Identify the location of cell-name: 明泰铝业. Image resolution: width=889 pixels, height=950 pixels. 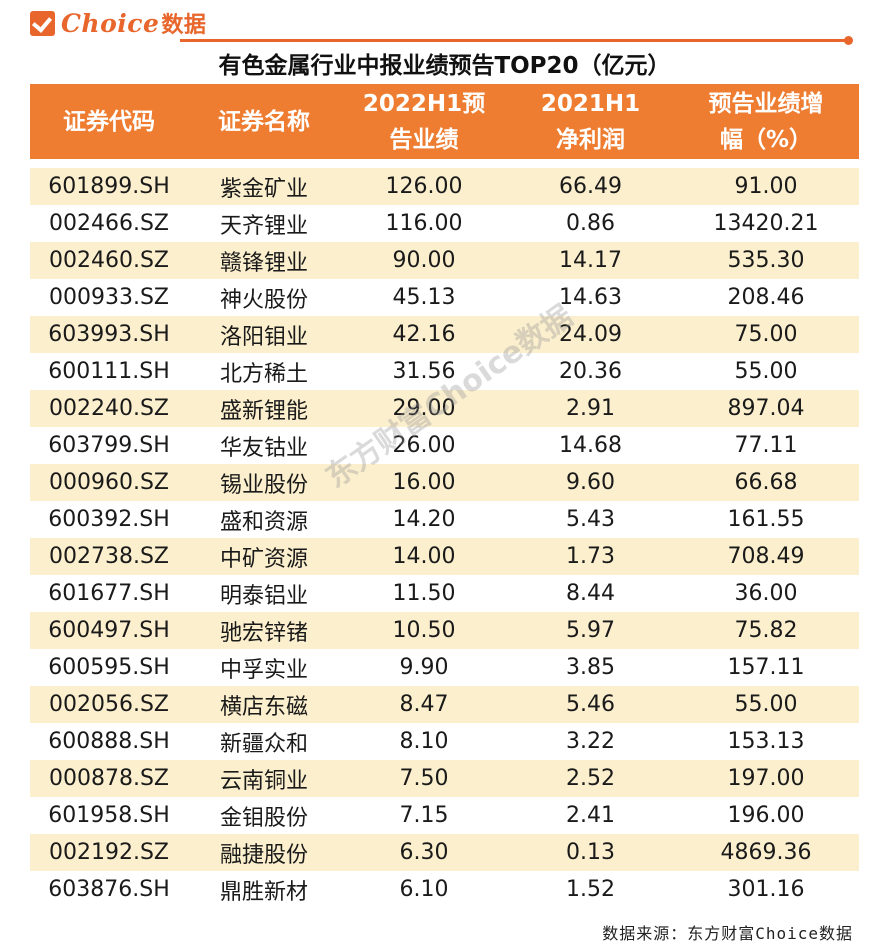
(263, 596).